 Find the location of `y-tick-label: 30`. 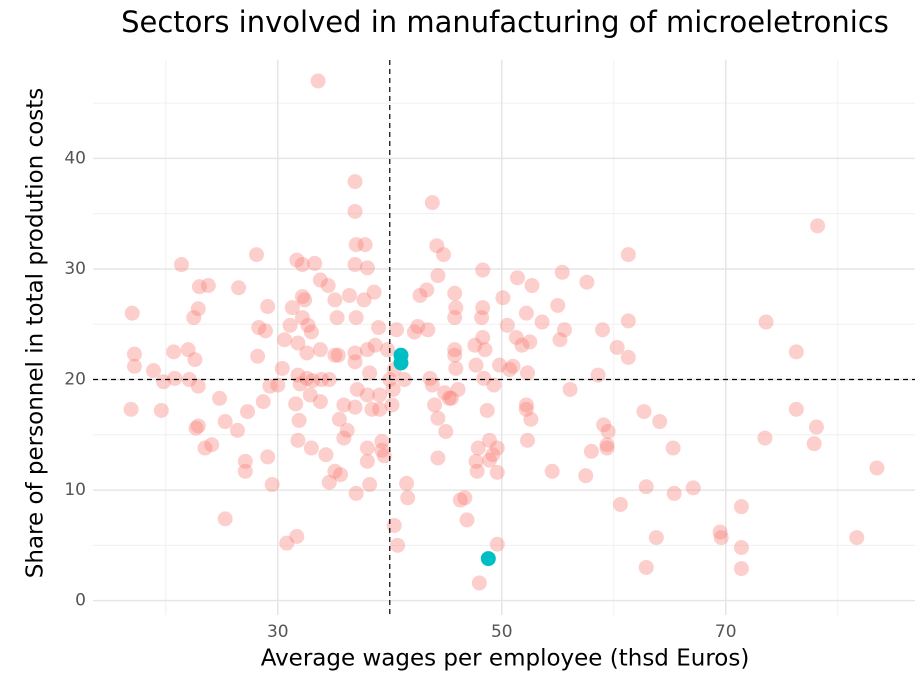

y-tick-label: 30 is located at coordinates (75, 269).